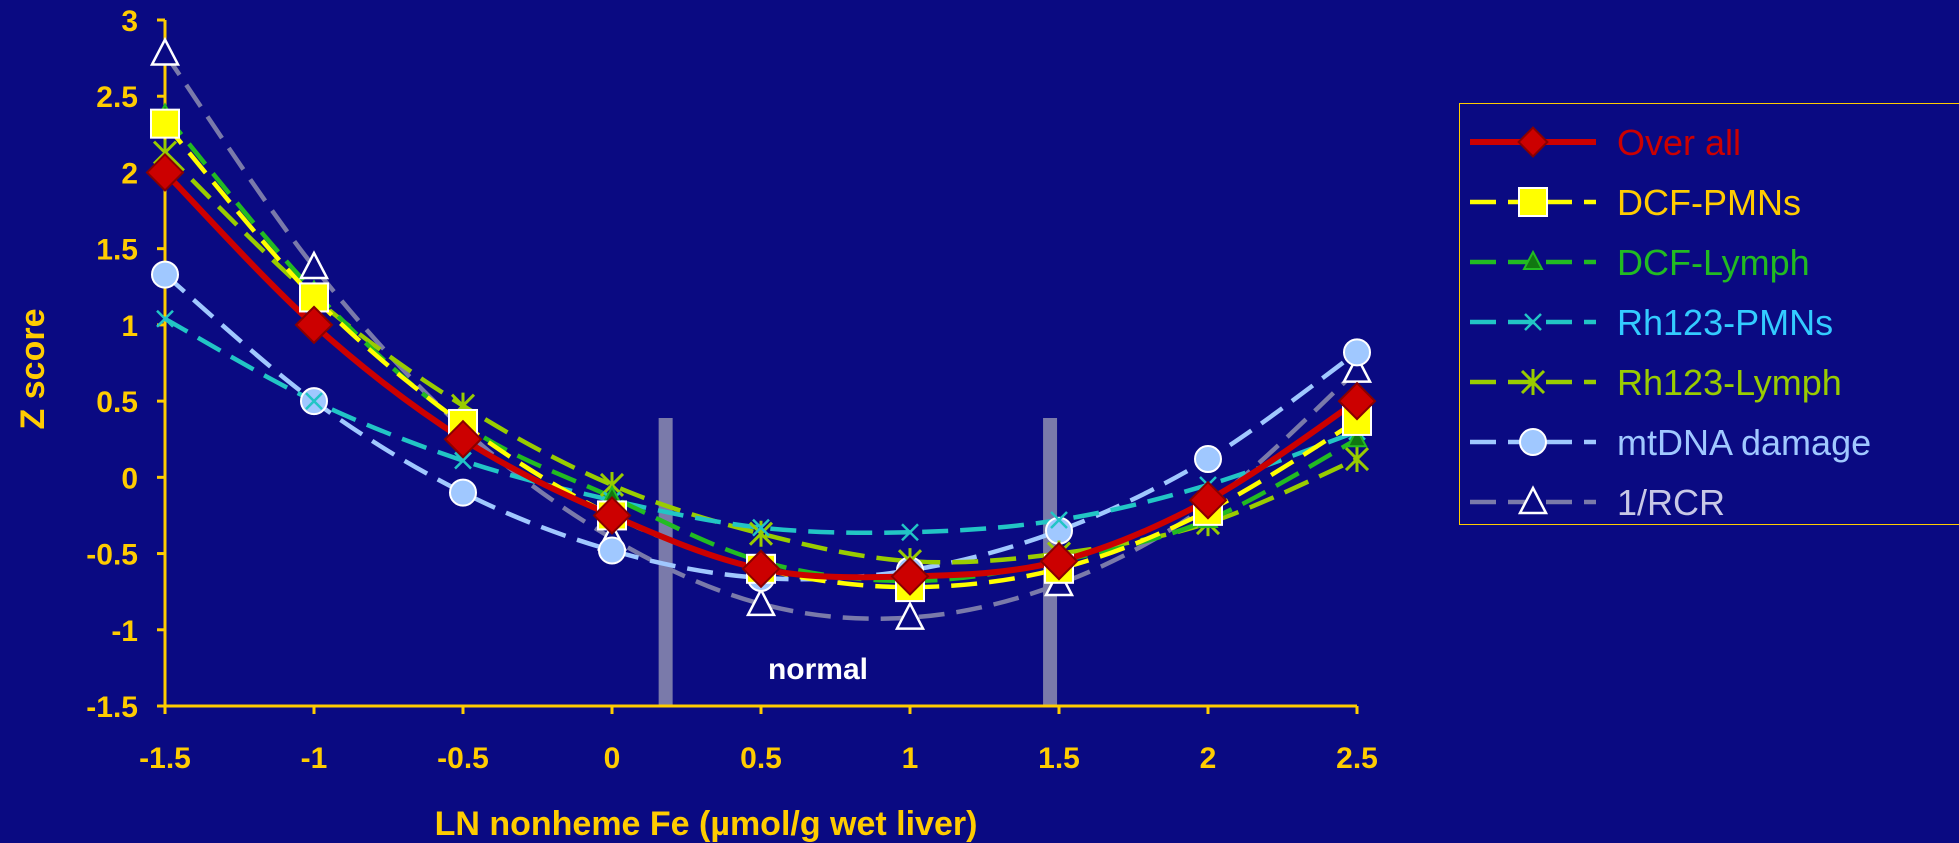 This screenshot has width=1959, height=843. I want to click on y-tick-label: 3, so click(129, 21).